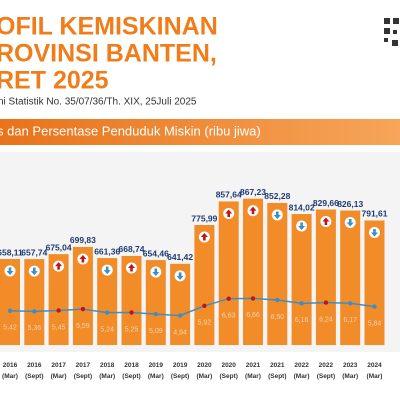 This screenshot has width=400, height=400. Describe the element at coordinates (302, 207) in the screenshot. I see `value-label: 814,02` at that location.